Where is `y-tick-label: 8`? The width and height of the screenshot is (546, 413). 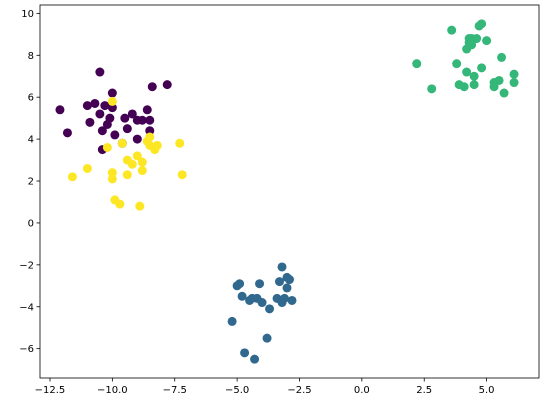
y-tick-label: 8 is located at coordinates (31, 56).